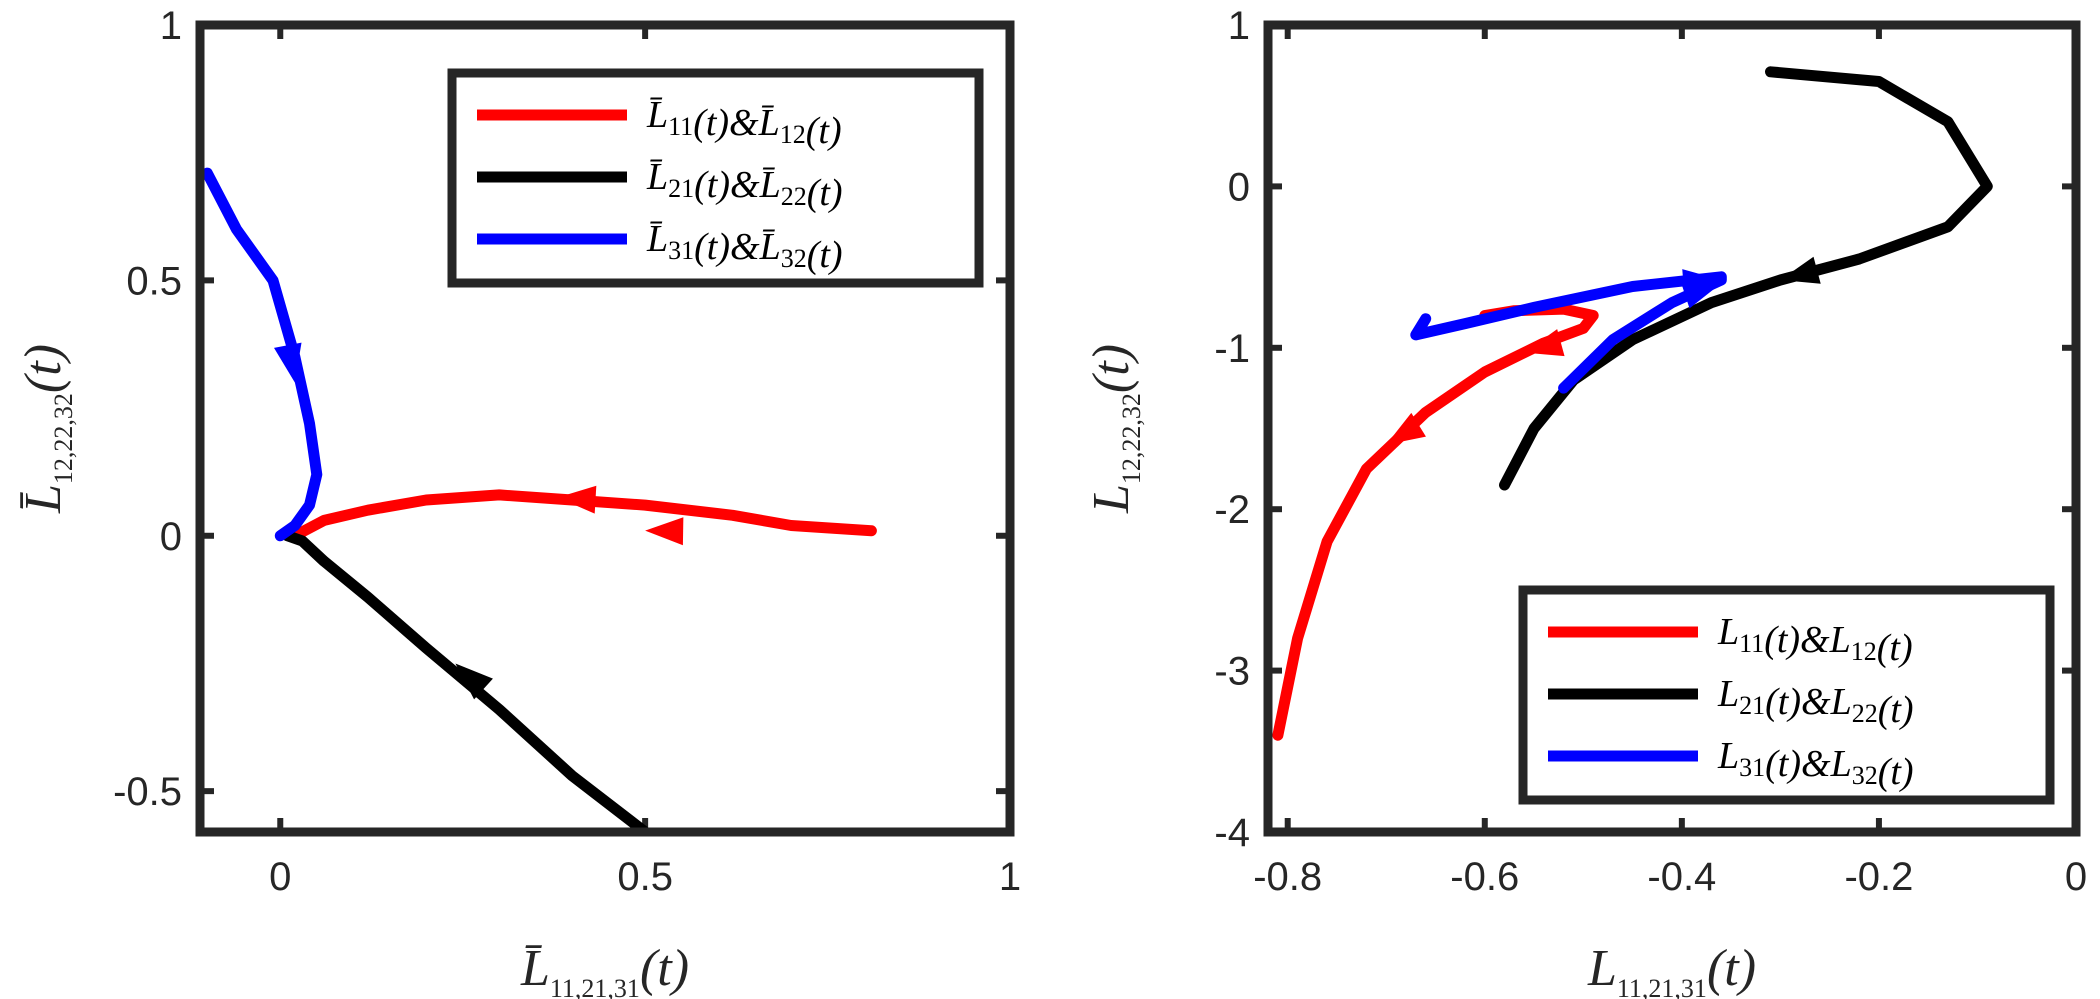 This screenshot has width=2100, height=999. What do you see at coordinates (604, 969) in the screenshot?
I see `x-axis-label: L̄11,21,31(t)` at bounding box center [604, 969].